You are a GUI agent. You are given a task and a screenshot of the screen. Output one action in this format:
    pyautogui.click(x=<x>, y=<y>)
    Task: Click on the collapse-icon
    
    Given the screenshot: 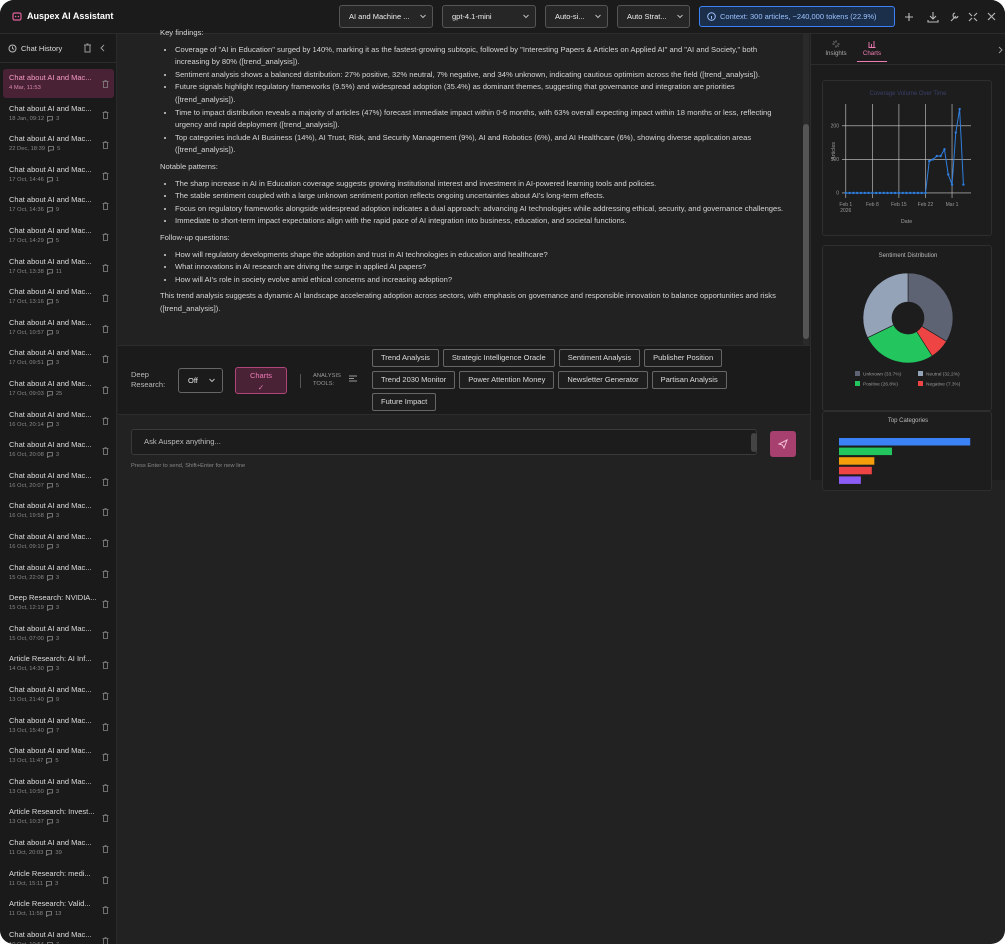 What is the action you would take?
    pyautogui.click(x=102, y=48)
    